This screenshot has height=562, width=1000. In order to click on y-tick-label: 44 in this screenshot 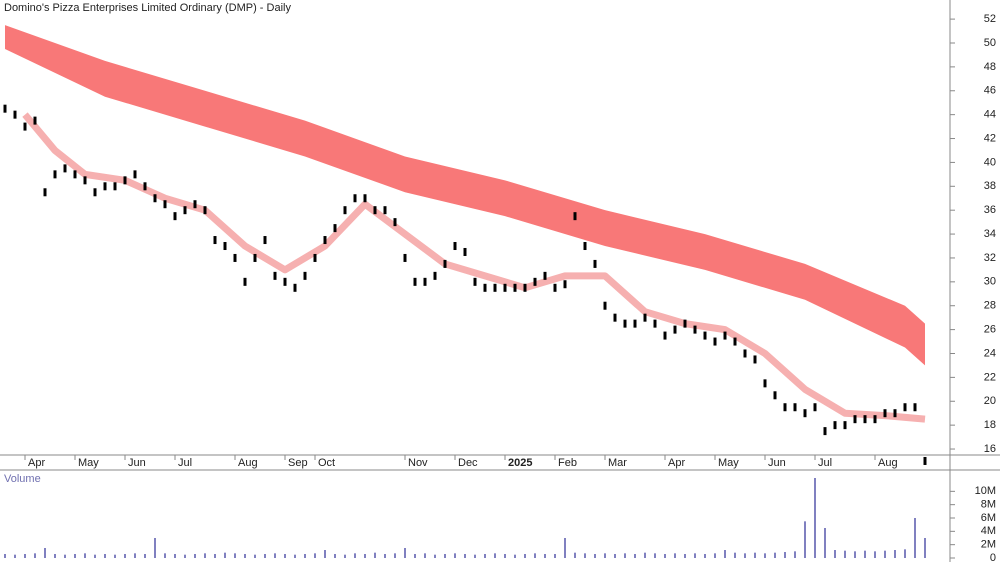, I will do `click(990, 115)`.